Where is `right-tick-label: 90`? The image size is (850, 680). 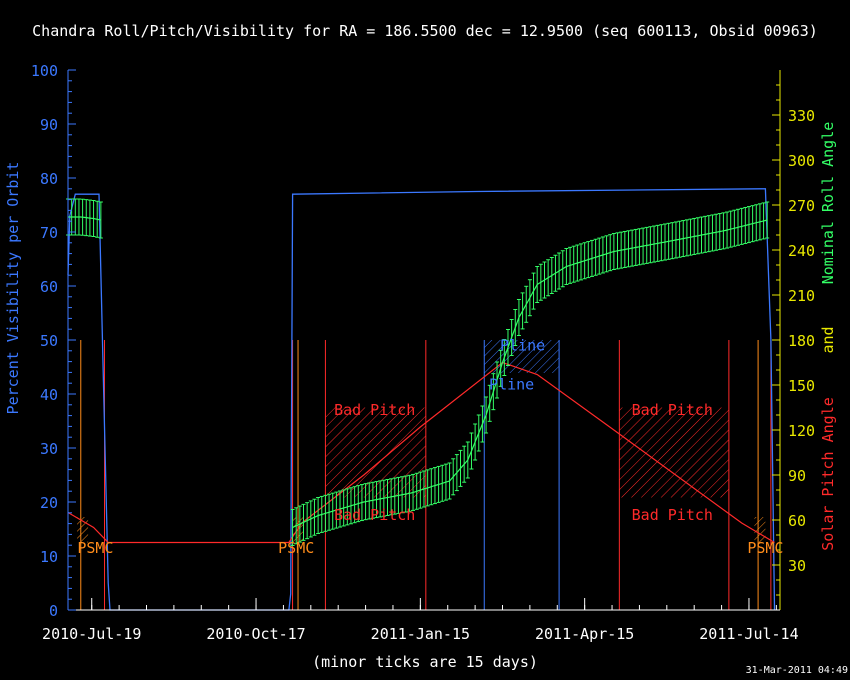
right-tick-label: 90 is located at coordinates (797, 476).